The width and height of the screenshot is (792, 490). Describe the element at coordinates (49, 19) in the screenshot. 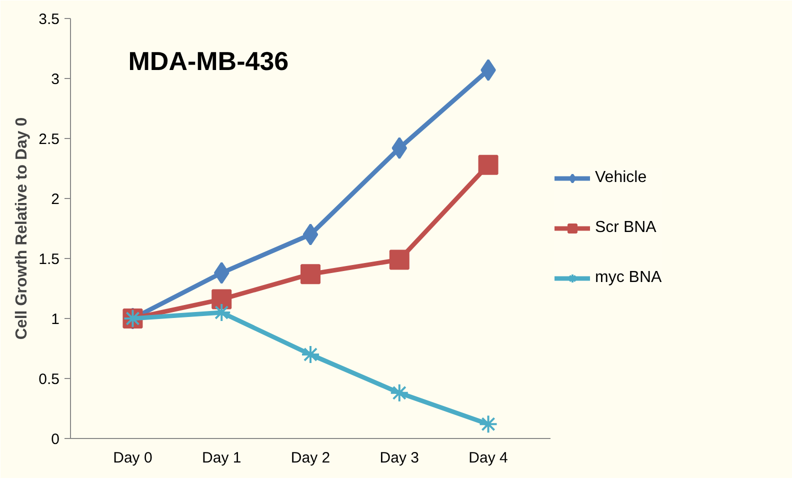

I see `y-tick-label: 3.5` at that location.